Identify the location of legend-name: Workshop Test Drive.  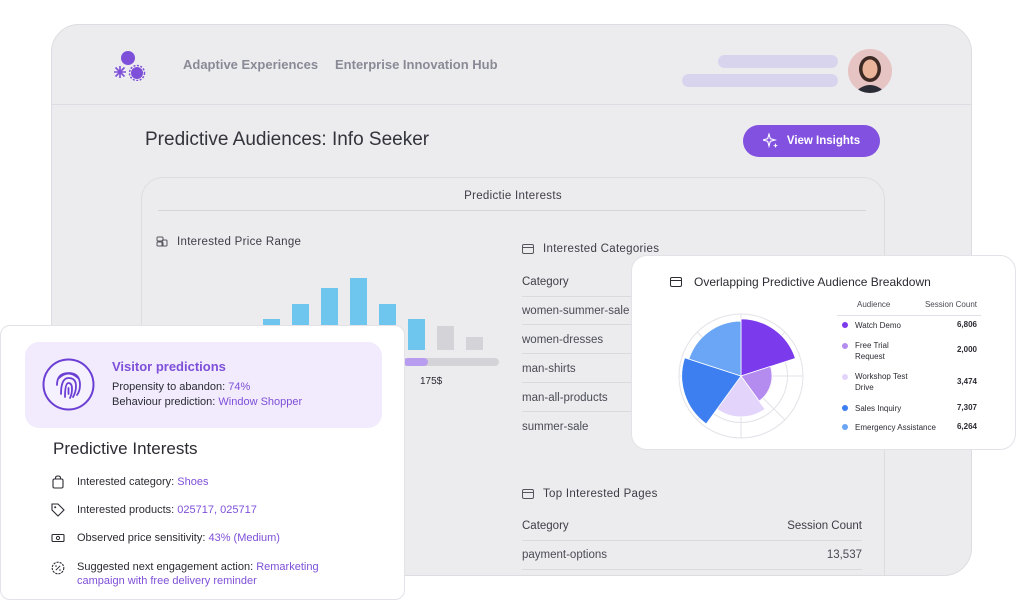
(881, 382).